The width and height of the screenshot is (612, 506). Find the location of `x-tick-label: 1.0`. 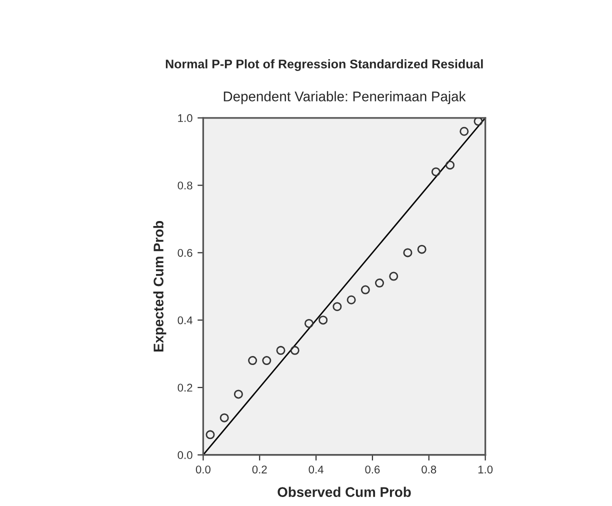

x-tick-label: 1.0 is located at coordinates (485, 470).